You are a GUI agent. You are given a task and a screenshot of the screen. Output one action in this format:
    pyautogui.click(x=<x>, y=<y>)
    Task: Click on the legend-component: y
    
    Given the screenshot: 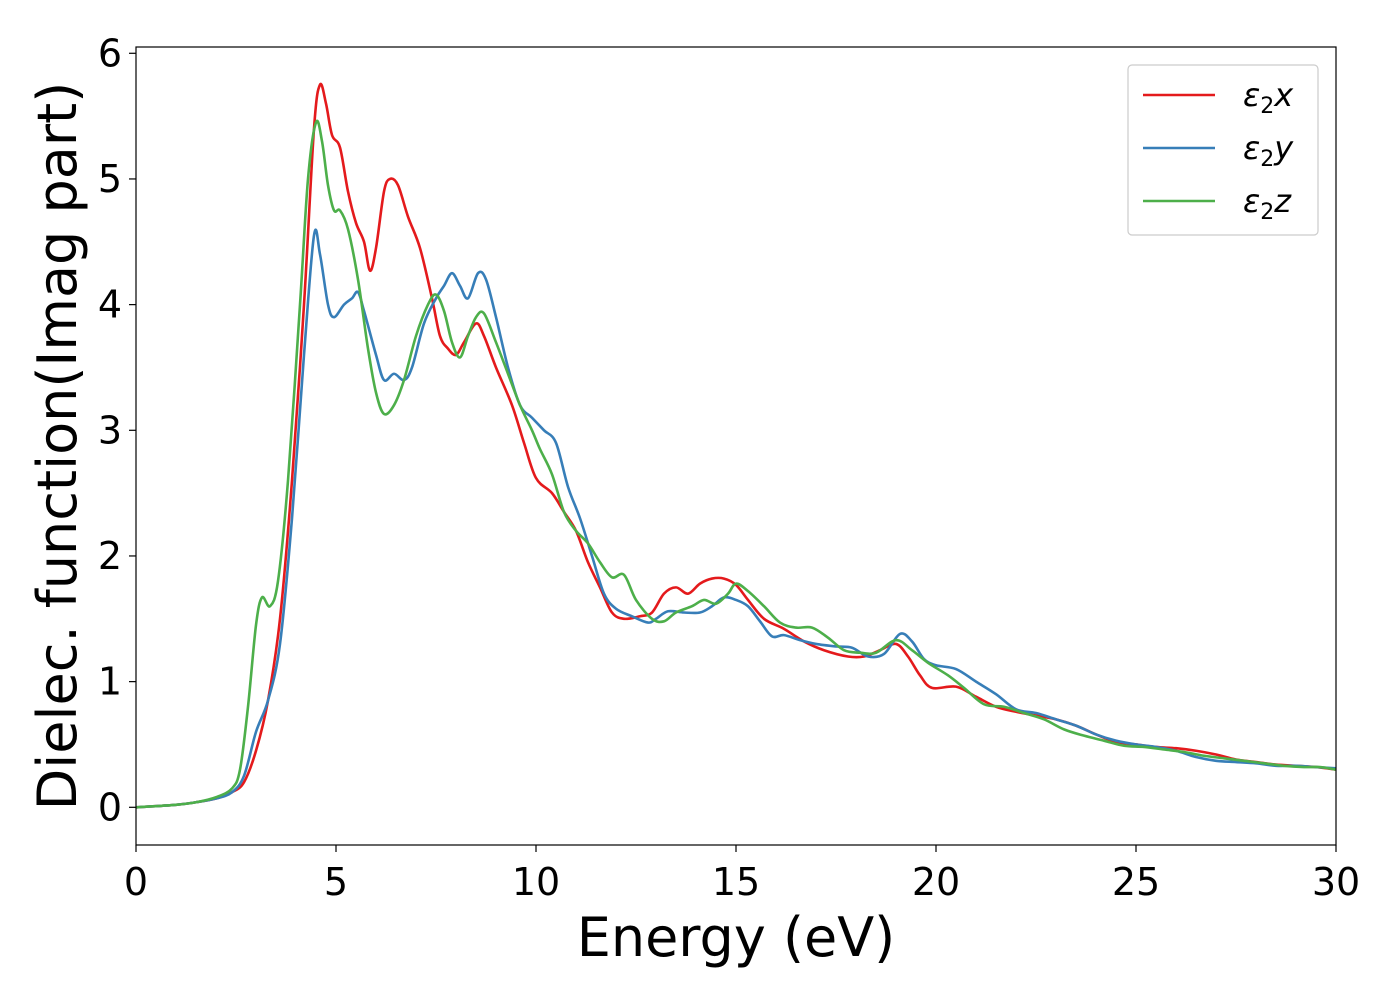 What is the action you would take?
    pyautogui.click(x=1283, y=148)
    